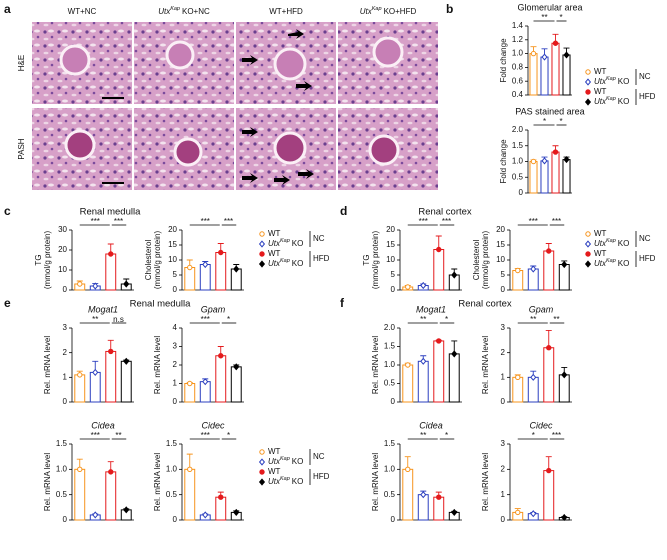  What do you see at coordinates (175, 383) in the screenshot?
I see `y-tick-label: 1` at bounding box center [175, 383].